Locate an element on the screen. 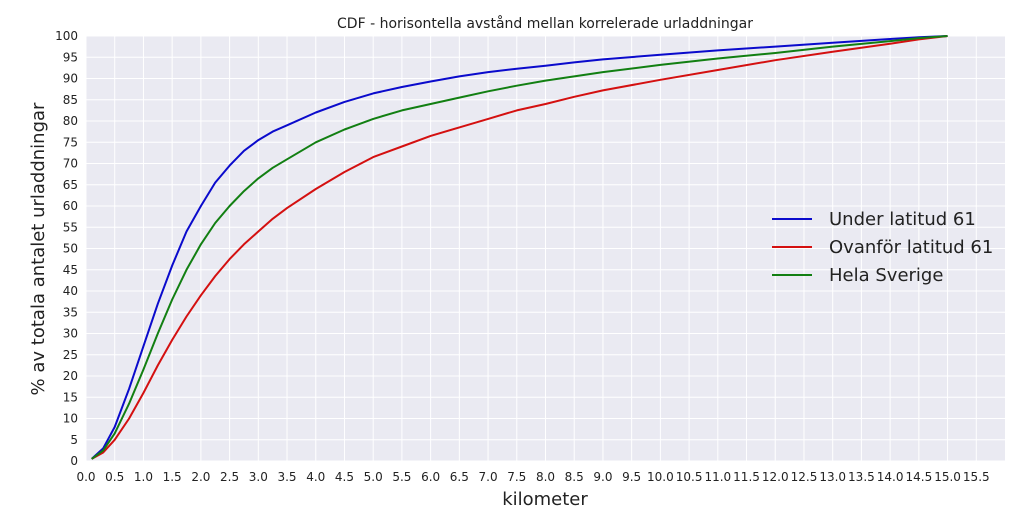 This screenshot has height=525, width=1024. x-tick-label: 6.0 is located at coordinates (430, 477).